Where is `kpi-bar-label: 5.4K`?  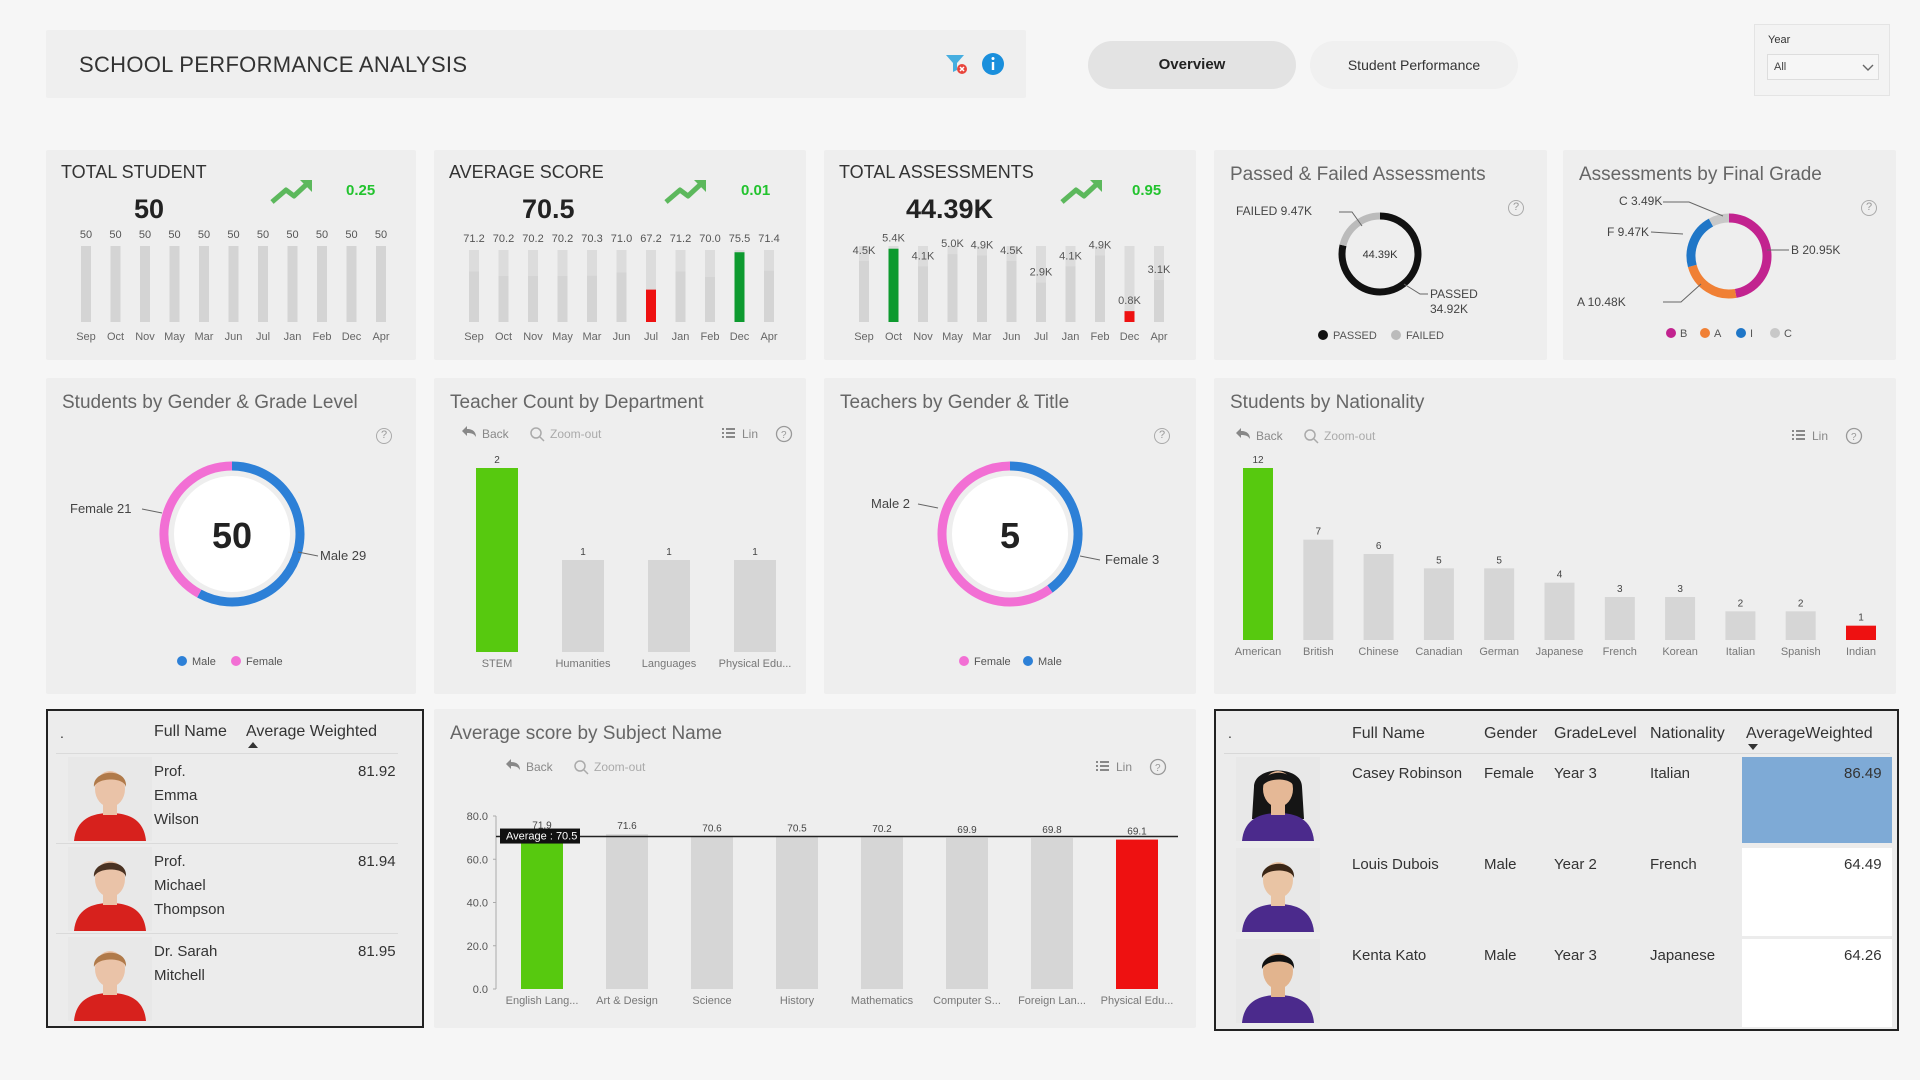
kpi-bar-label: 5.4K is located at coordinates (893, 239).